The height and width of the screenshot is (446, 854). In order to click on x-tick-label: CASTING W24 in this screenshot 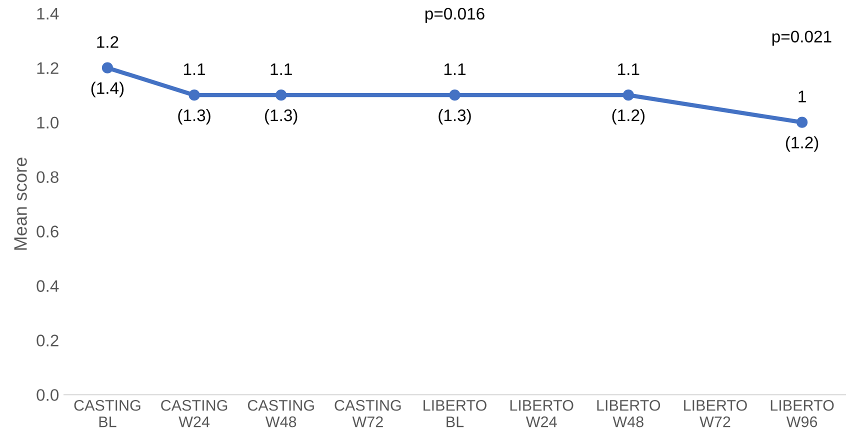, I will do `click(194, 414)`.